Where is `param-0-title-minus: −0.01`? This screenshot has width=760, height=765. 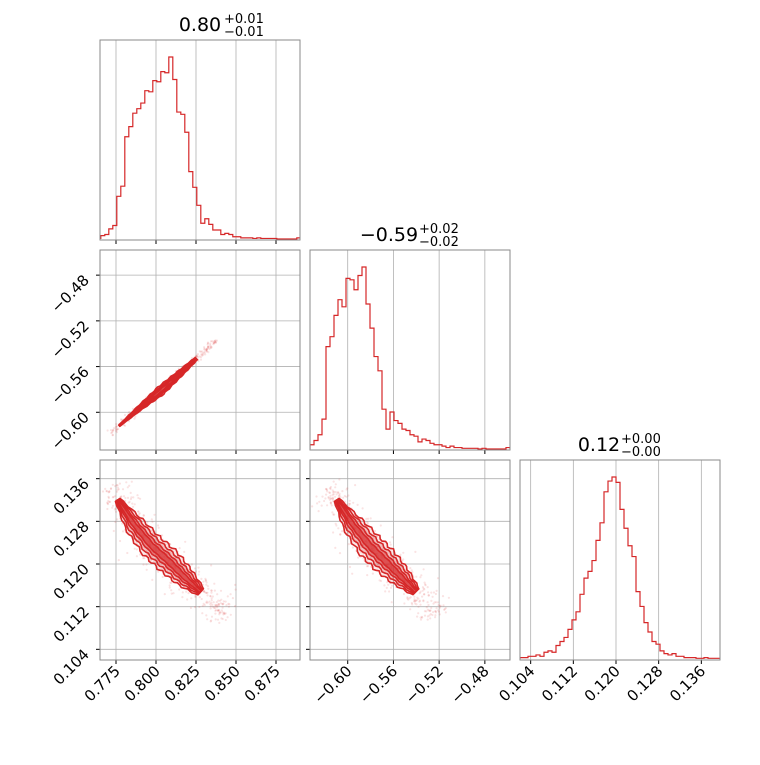 param-0-title-minus: −0.01 is located at coordinates (244, 32).